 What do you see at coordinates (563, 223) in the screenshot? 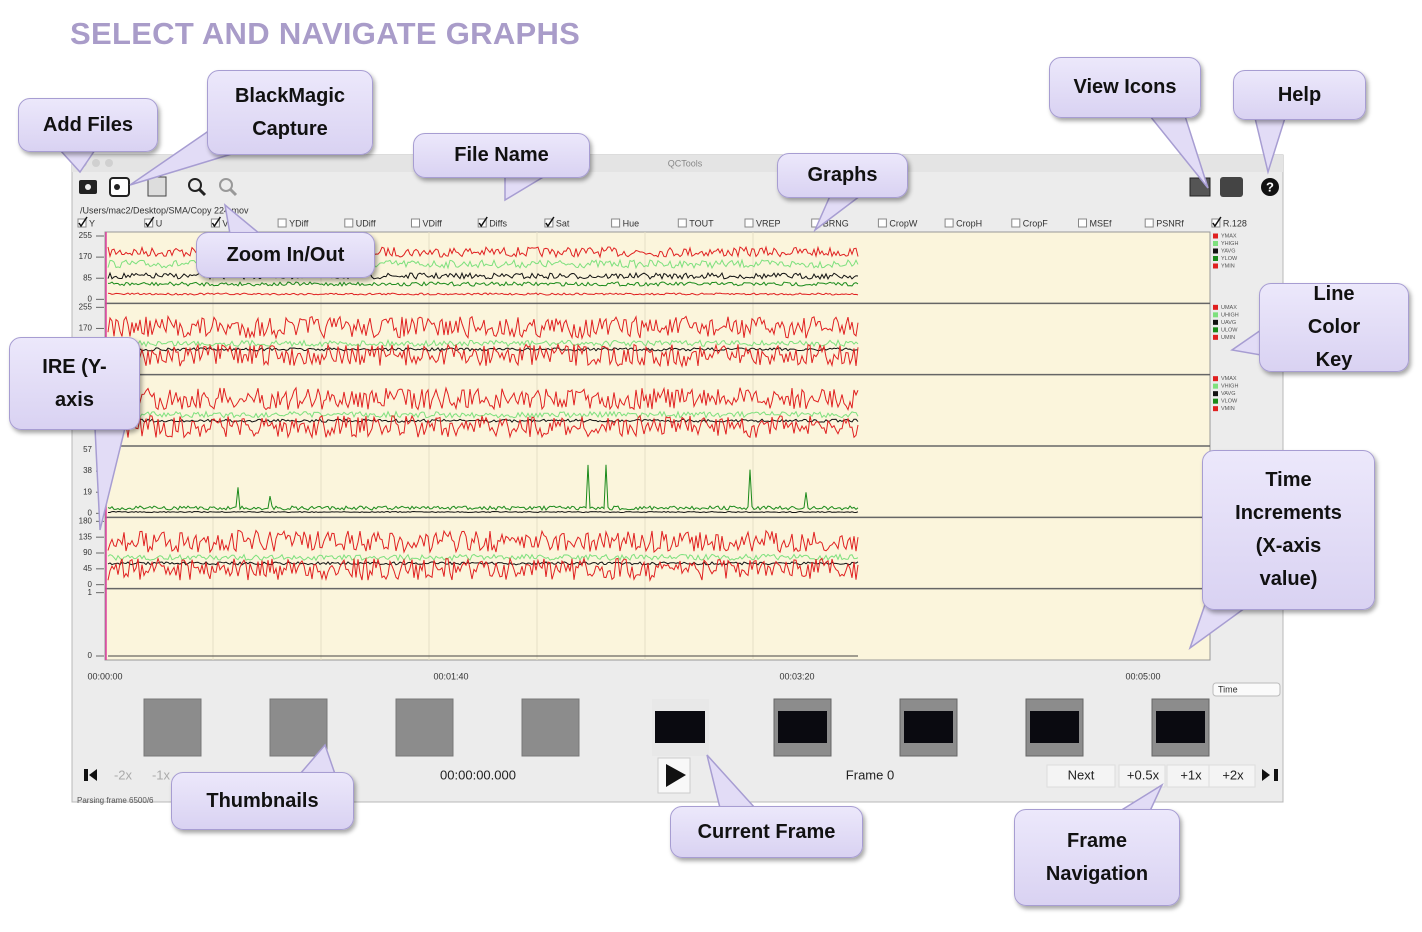
I see `checkbox-label: Sat` at bounding box center [563, 223].